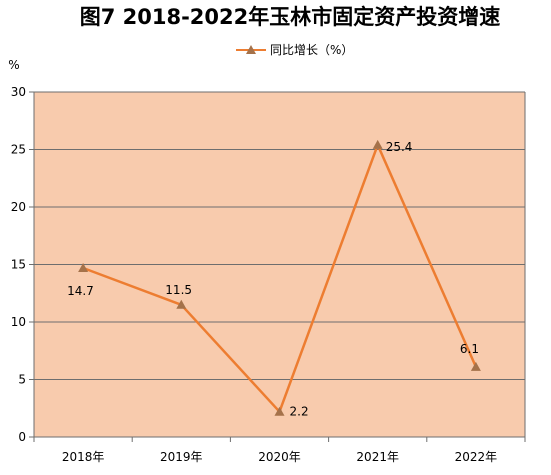 This screenshot has width=551, height=475. Describe the element at coordinates (13, 65) in the screenshot. I see `y-axis-unit: %` at that location.